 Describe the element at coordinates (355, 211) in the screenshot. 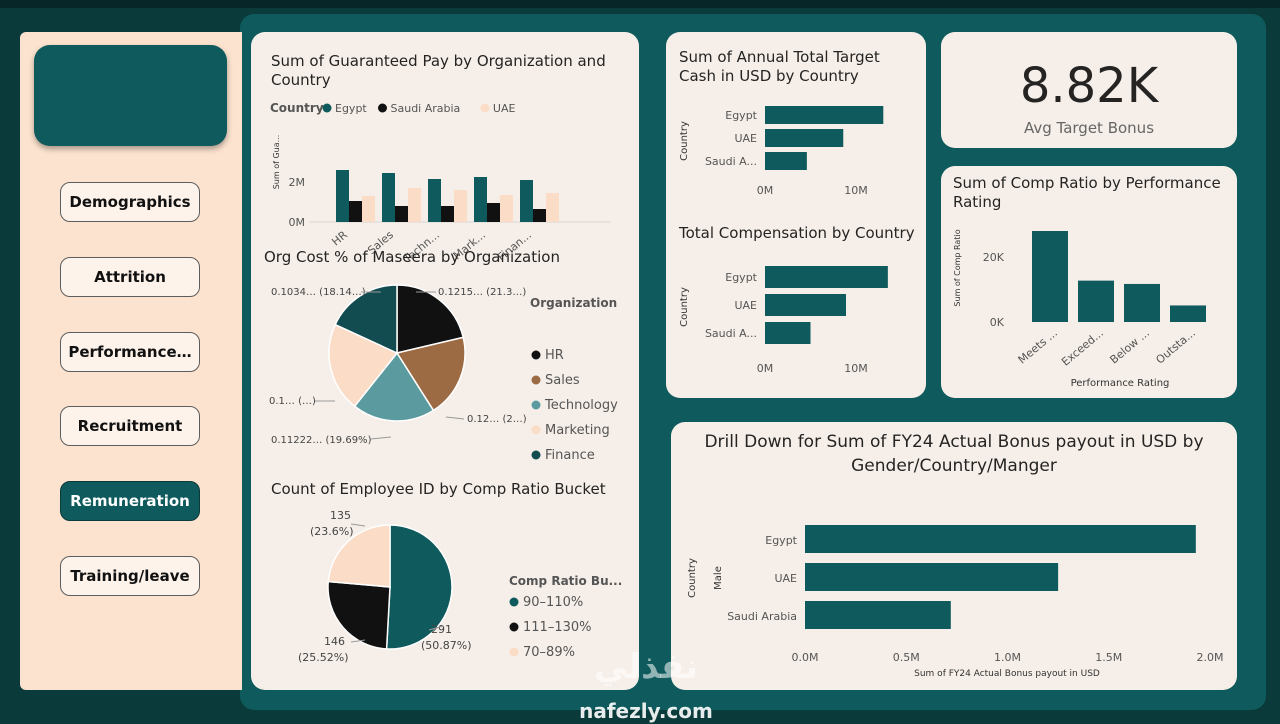

I see `bar-hr-saudi-arabia` at that location.